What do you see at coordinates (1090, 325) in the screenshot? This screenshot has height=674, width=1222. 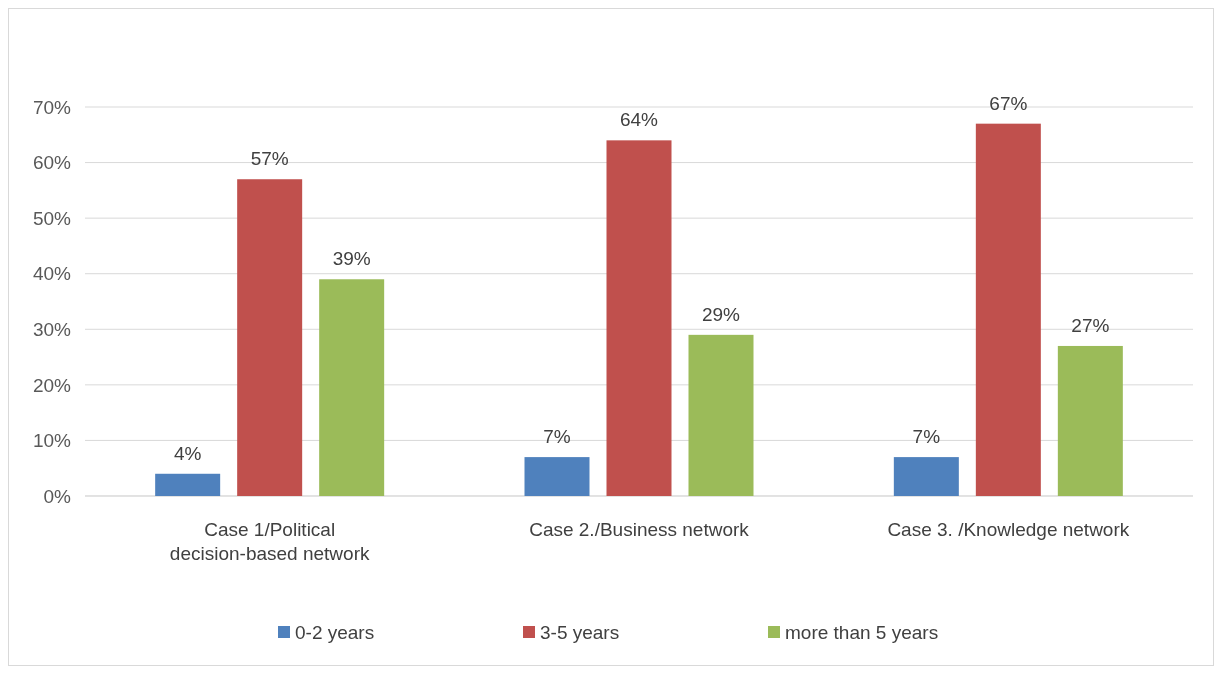 I see `data-label: 27%` at bounding box center [1090, 325].